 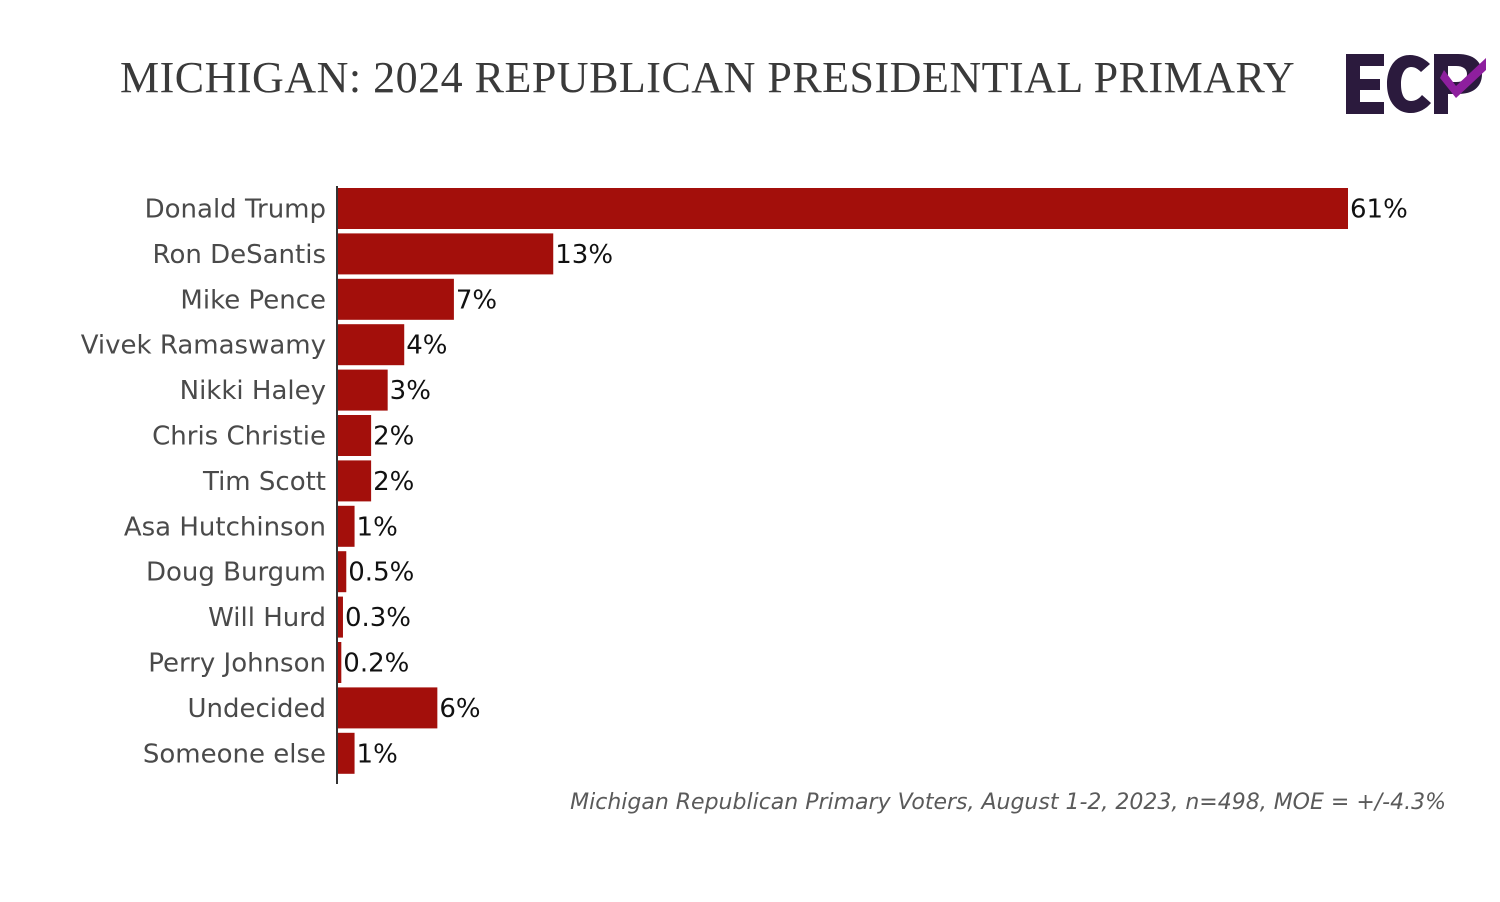 What do you see at coordinates (388, 708) in the screenshot?
I see `bar-undecided` at bounding box center [388, 708].